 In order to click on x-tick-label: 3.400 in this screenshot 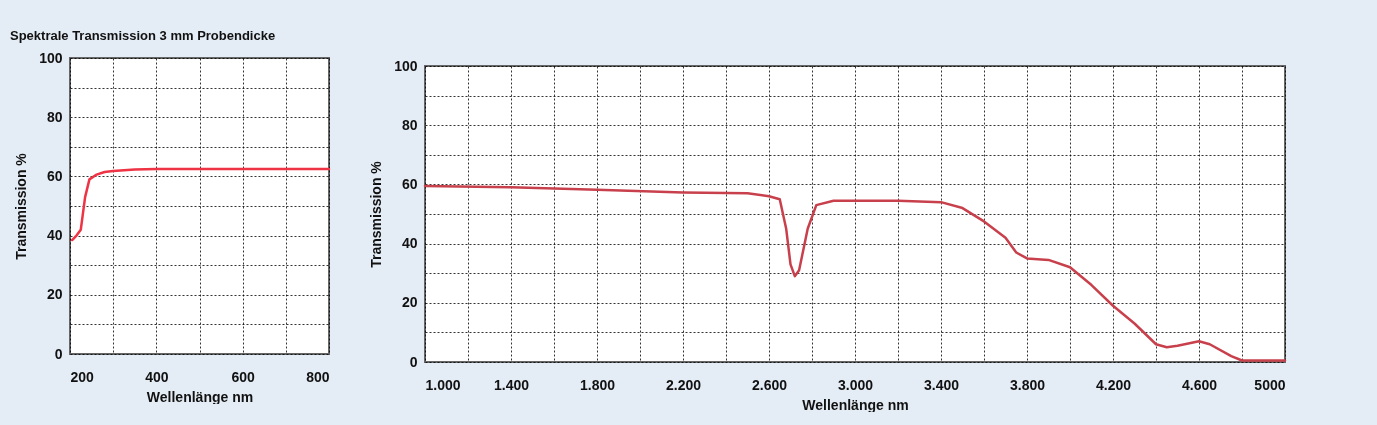, I will do `click(941, 384)`.